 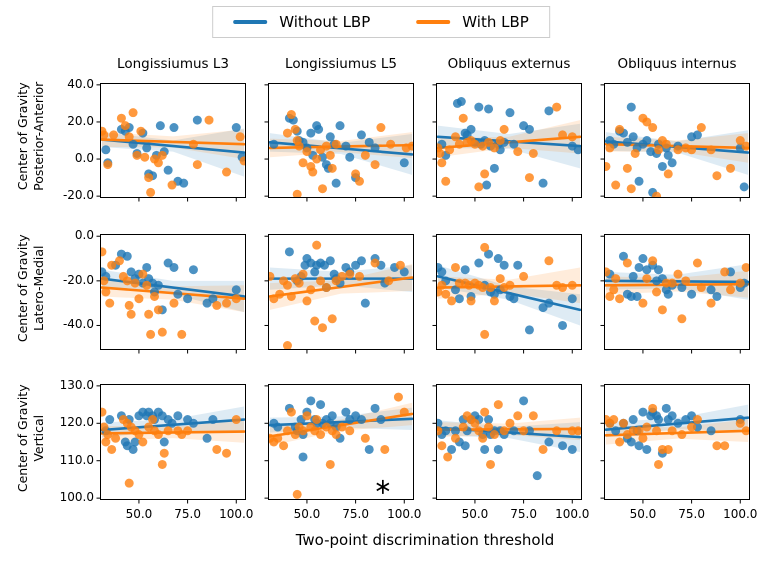 I want to click on regression-line-without-lbp, so click(x=341, y=148).